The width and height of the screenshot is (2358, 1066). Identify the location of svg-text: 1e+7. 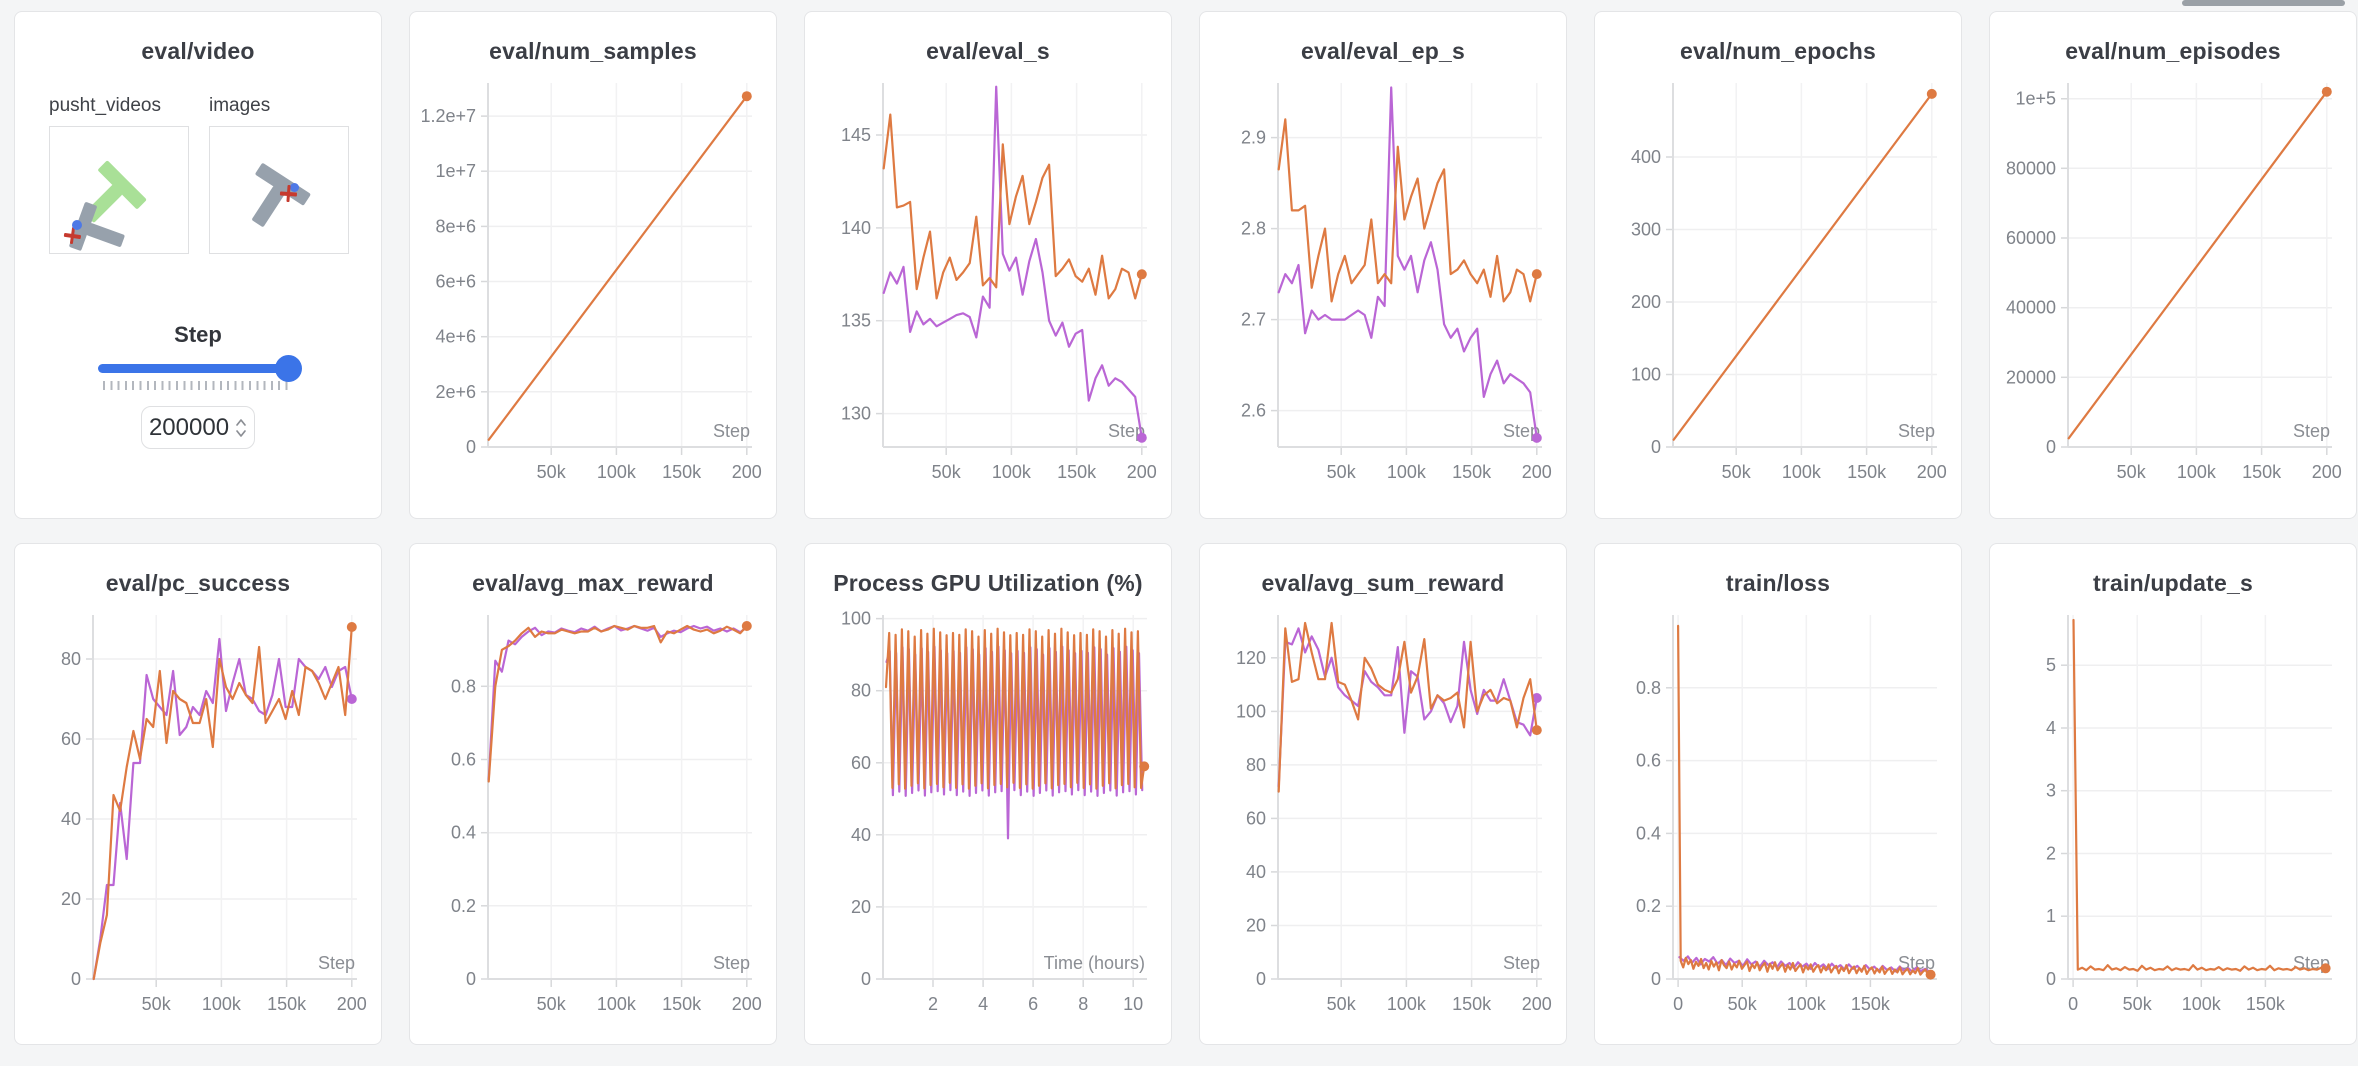
(455, 171).